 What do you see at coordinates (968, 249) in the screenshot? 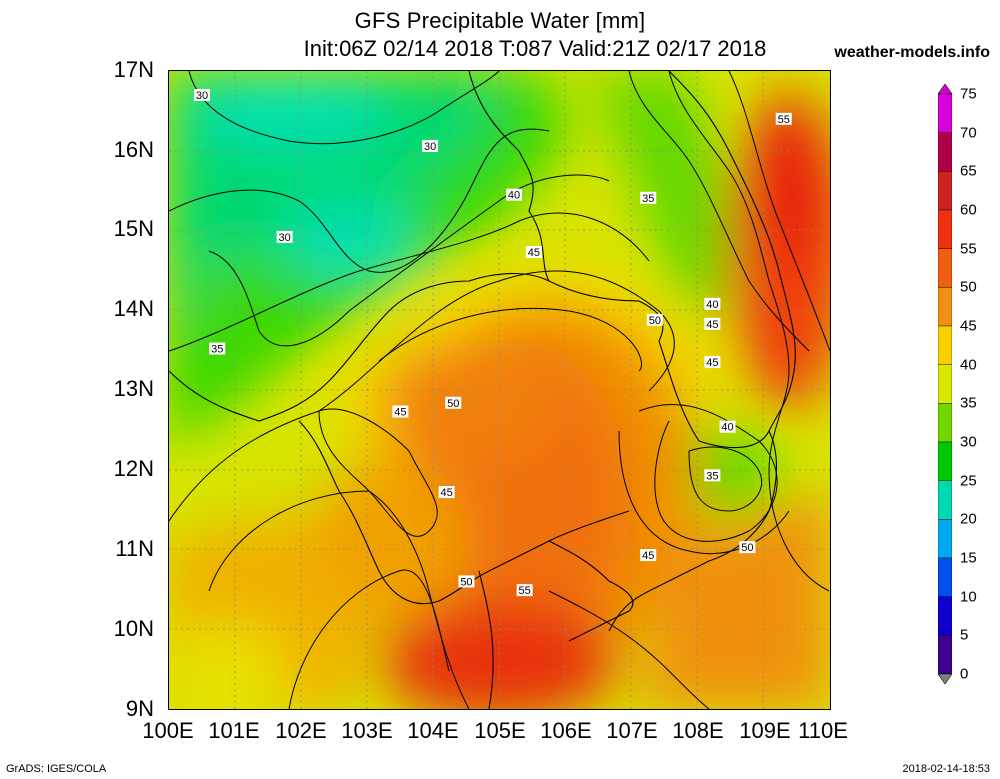
I see `colorbar-label: 55` at bounding box center [968, 249].